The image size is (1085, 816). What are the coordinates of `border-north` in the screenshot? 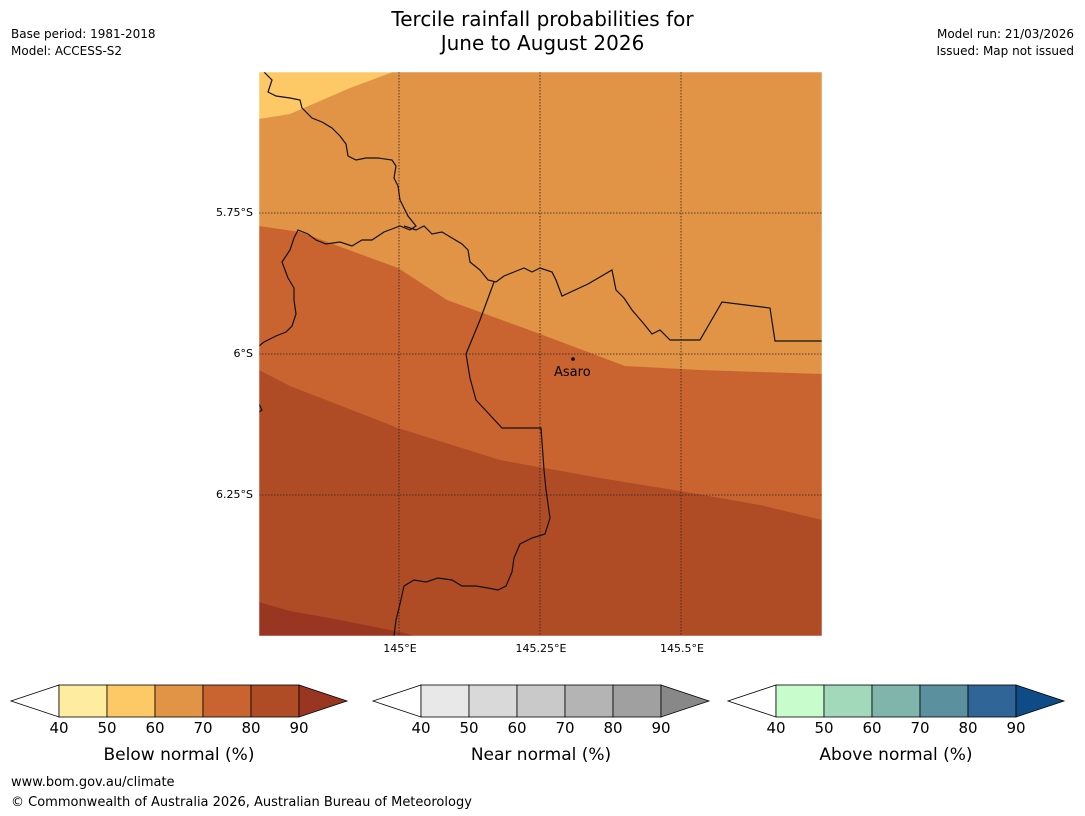 It's located at (338, 209).